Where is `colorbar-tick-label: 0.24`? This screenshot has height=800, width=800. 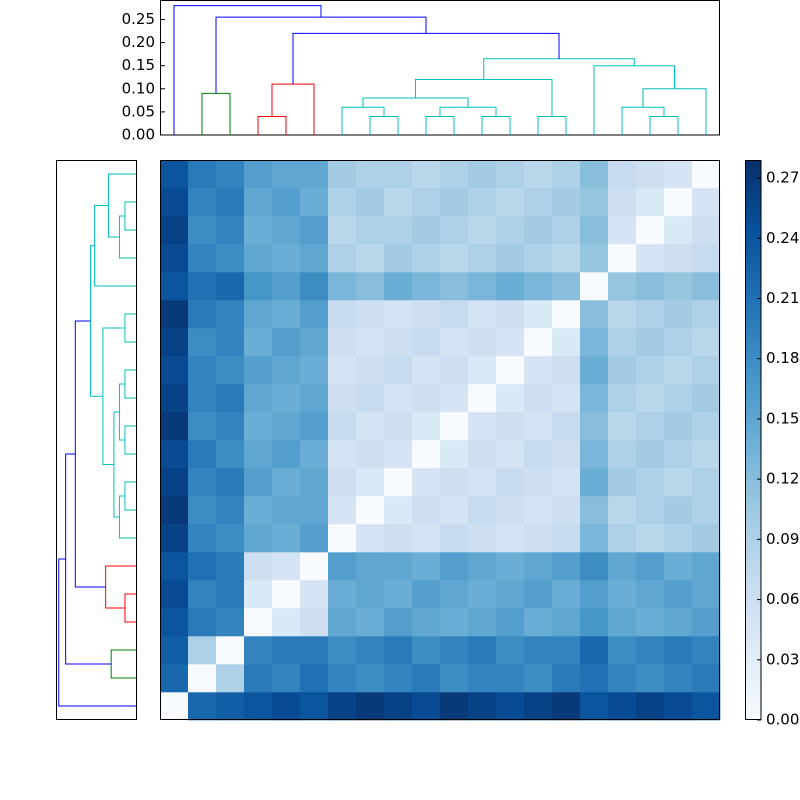 colorbar-tick-label: 0.24 is located at coordinates (782, 238).